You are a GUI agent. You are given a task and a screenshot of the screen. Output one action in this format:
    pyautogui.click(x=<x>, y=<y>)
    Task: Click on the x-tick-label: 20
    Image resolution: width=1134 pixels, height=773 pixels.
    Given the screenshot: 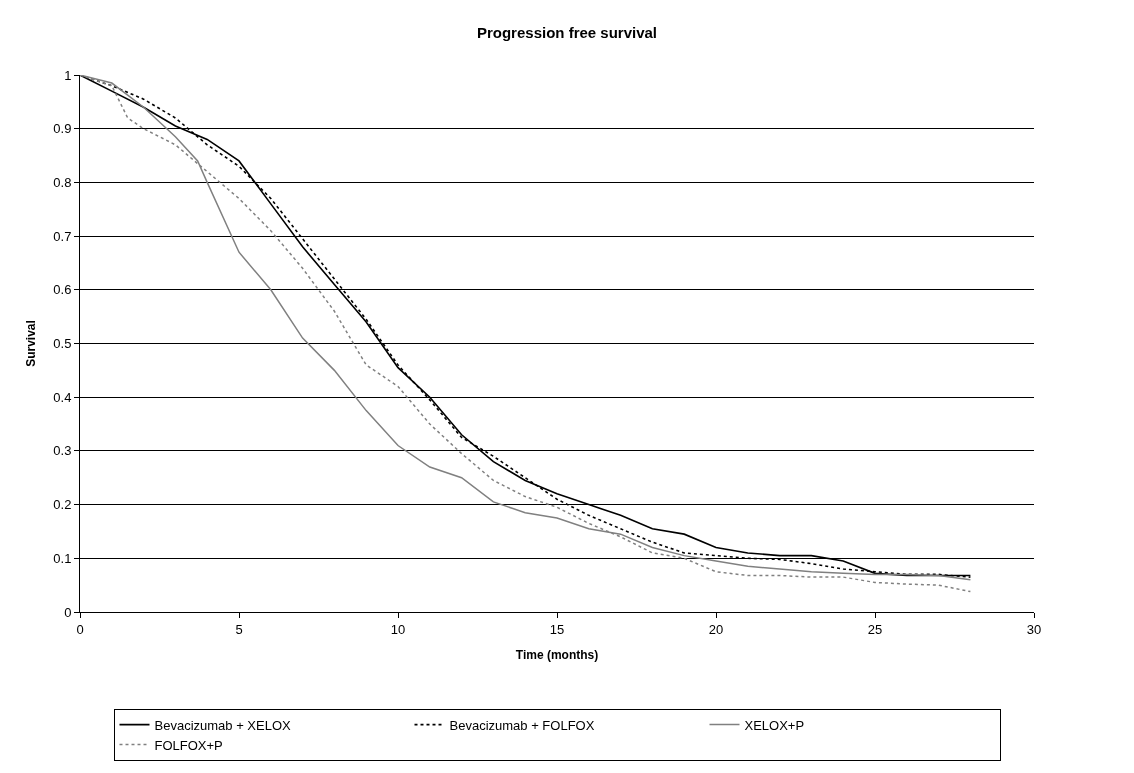 What is the action you would take?
    pyautogui.click(x=716, y=629)
    